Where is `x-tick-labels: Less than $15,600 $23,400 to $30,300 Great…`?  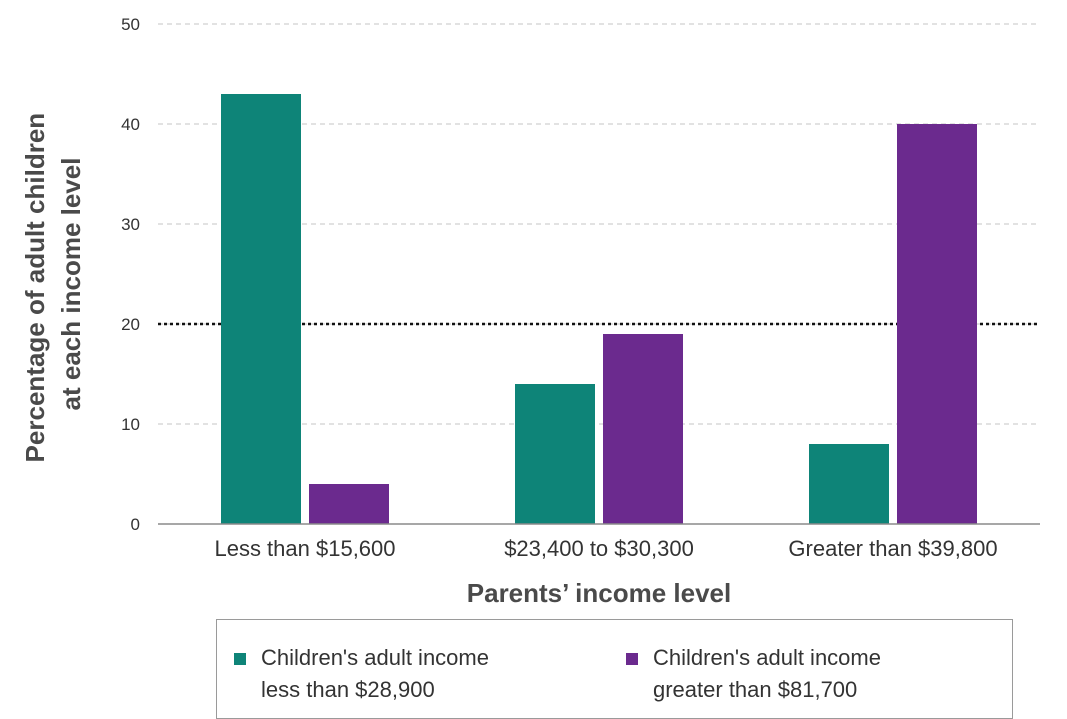
x-tick-labels: Less than $15,600 $23,400 to $30,300 Great… is located at coordinates (605, 548).